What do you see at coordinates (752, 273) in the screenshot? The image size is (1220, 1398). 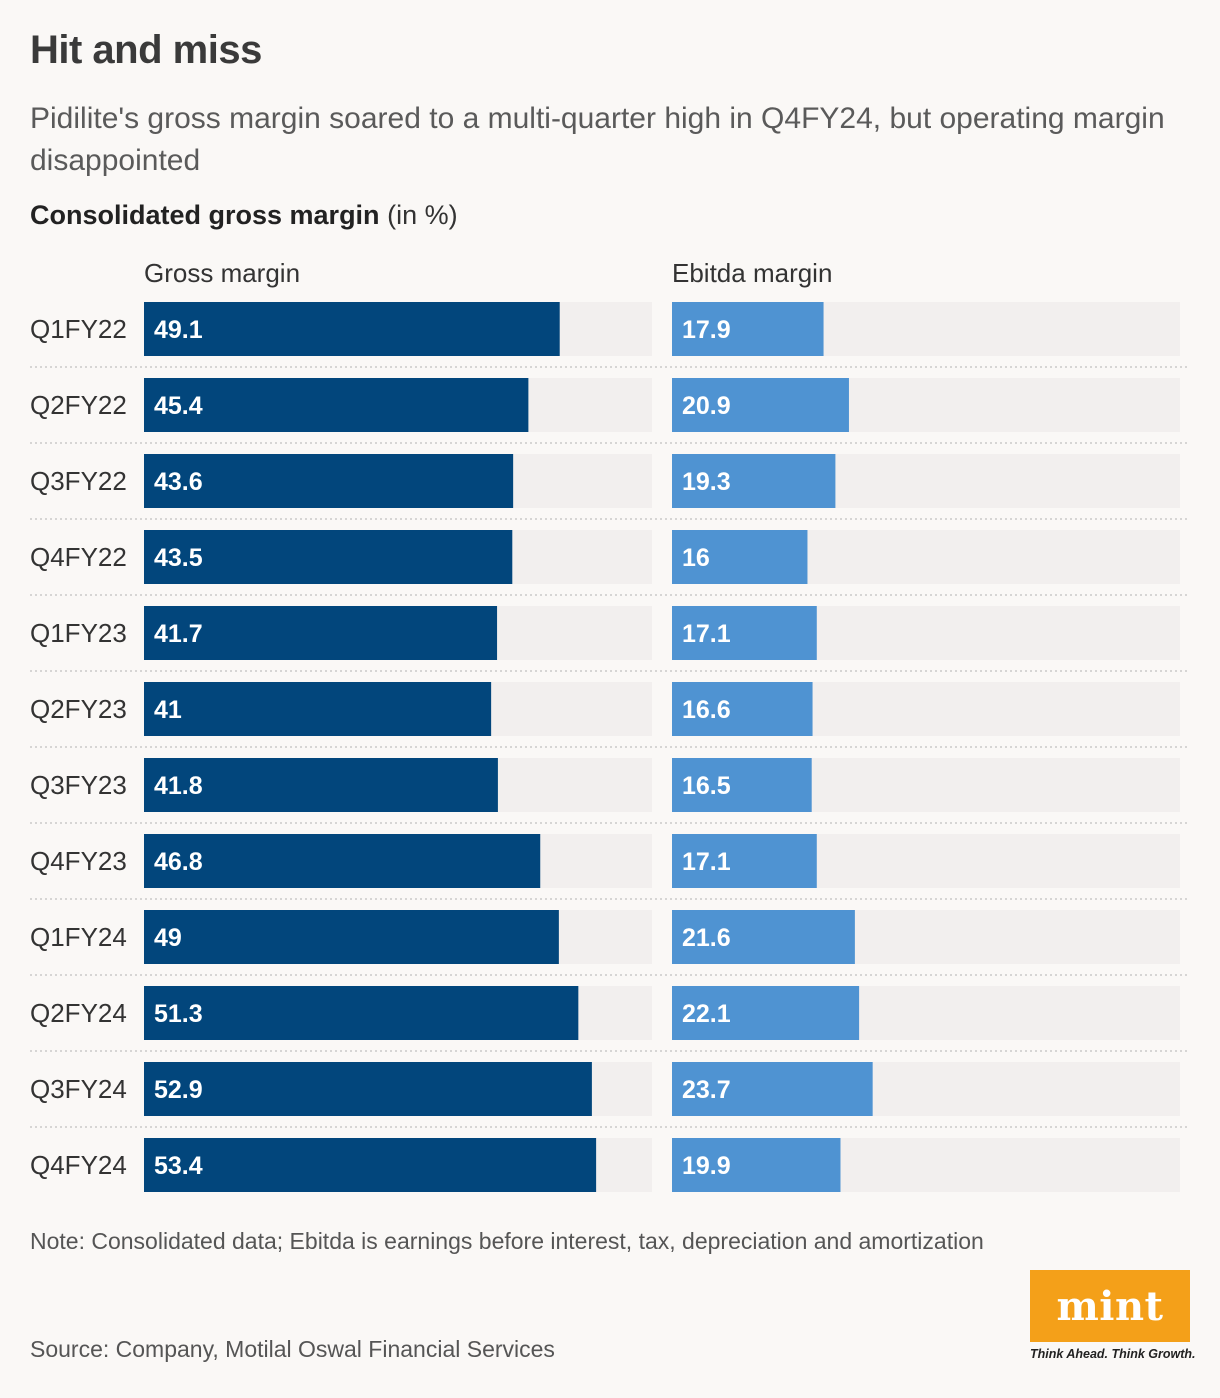 I see `series-header-ebitda: Ebitda margin` at bounding box center [752, 273].